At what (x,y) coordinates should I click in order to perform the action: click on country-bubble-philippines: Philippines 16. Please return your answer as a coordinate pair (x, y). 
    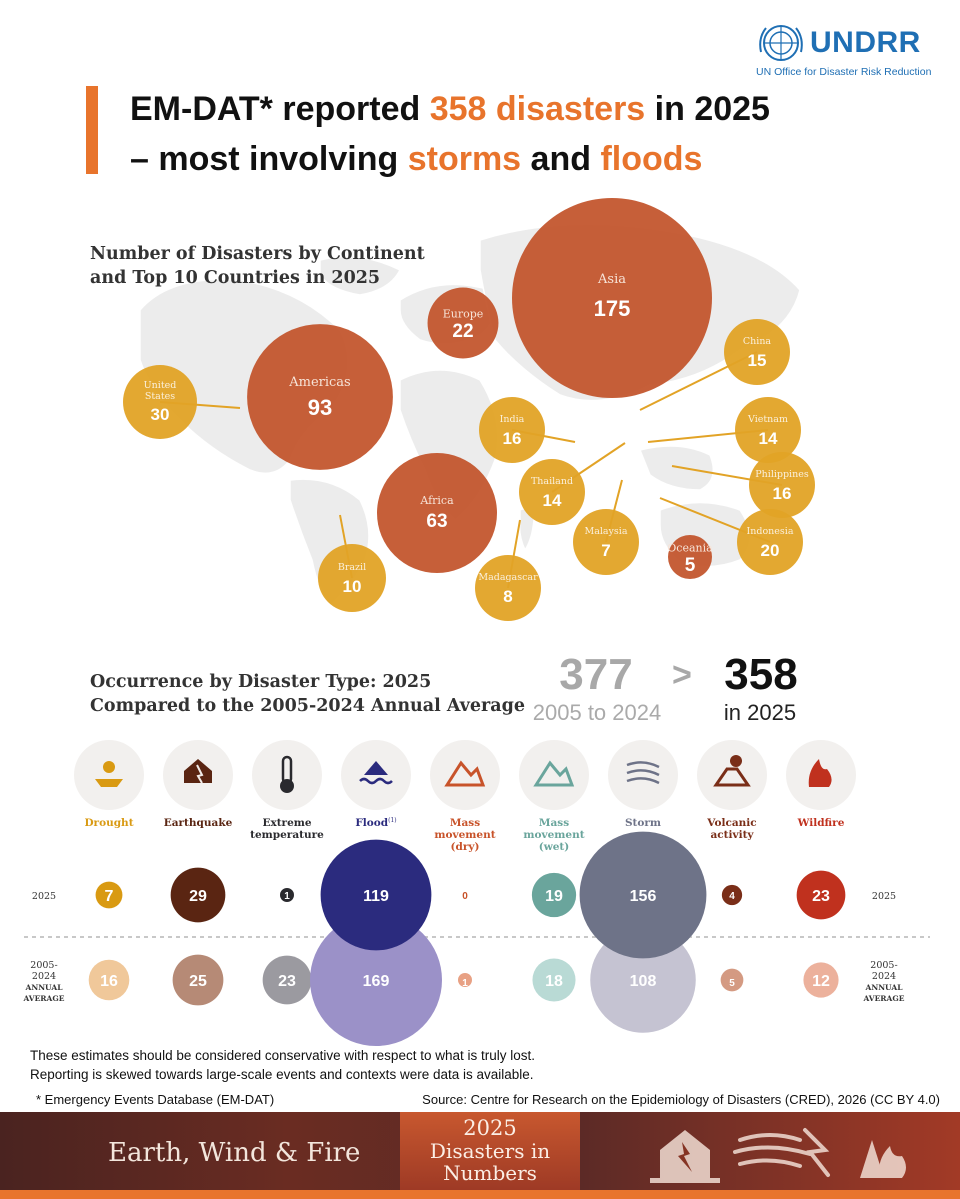
    Looking at the image, I should click on (782, 485).